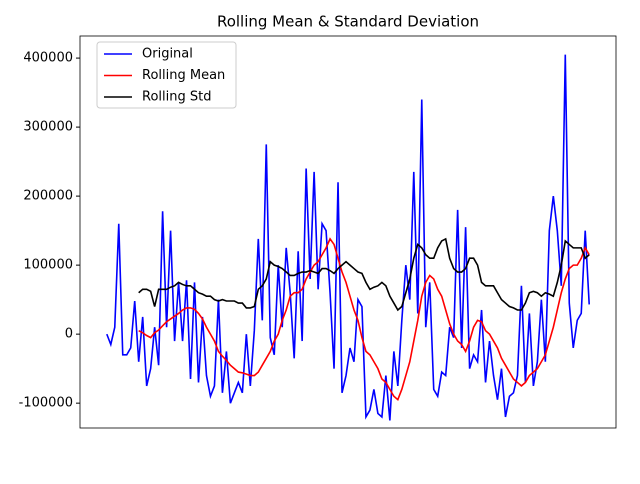 The width and height of the screenshot is (640, 484). I want to click on y-tick-label: 300000, so click(48, 127).